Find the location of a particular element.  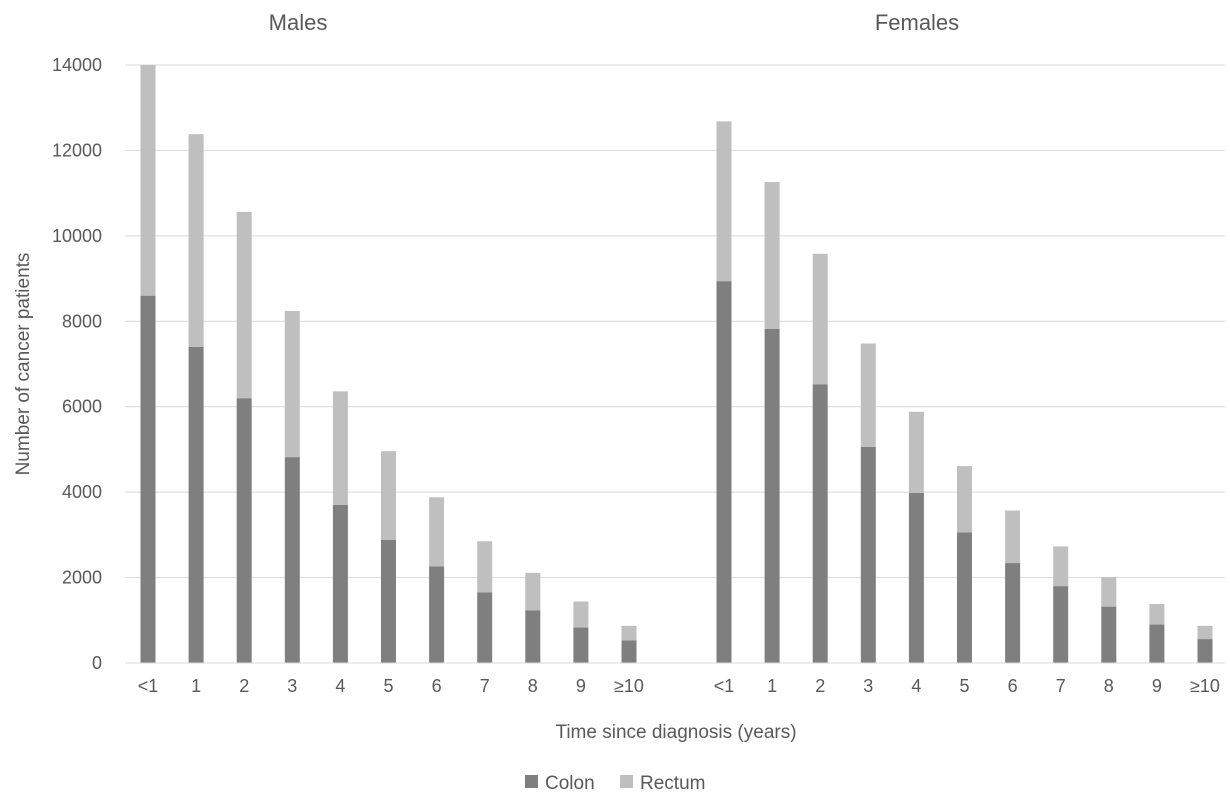

y-tick-label: 4000 is located at coordinates (82, 492).